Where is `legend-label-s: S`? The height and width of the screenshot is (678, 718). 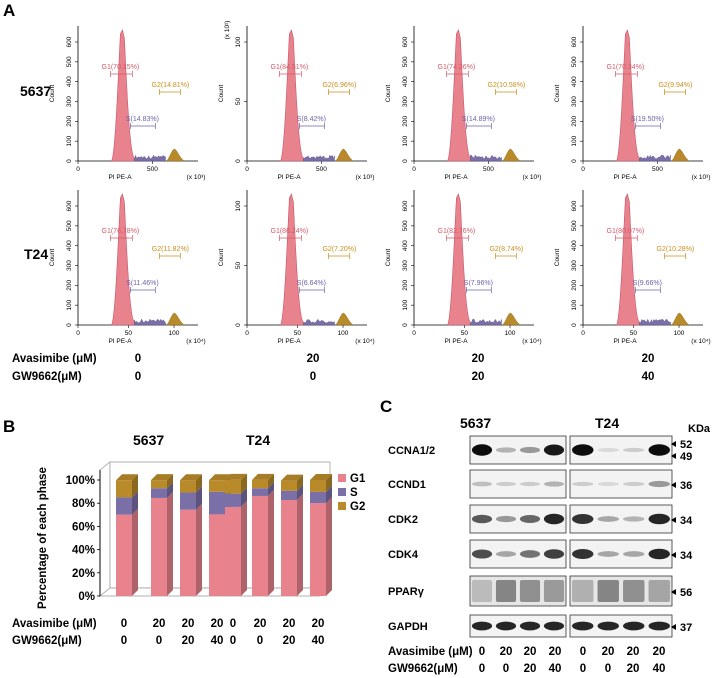 legend-label-s: S is located at coordinates (354, 493).